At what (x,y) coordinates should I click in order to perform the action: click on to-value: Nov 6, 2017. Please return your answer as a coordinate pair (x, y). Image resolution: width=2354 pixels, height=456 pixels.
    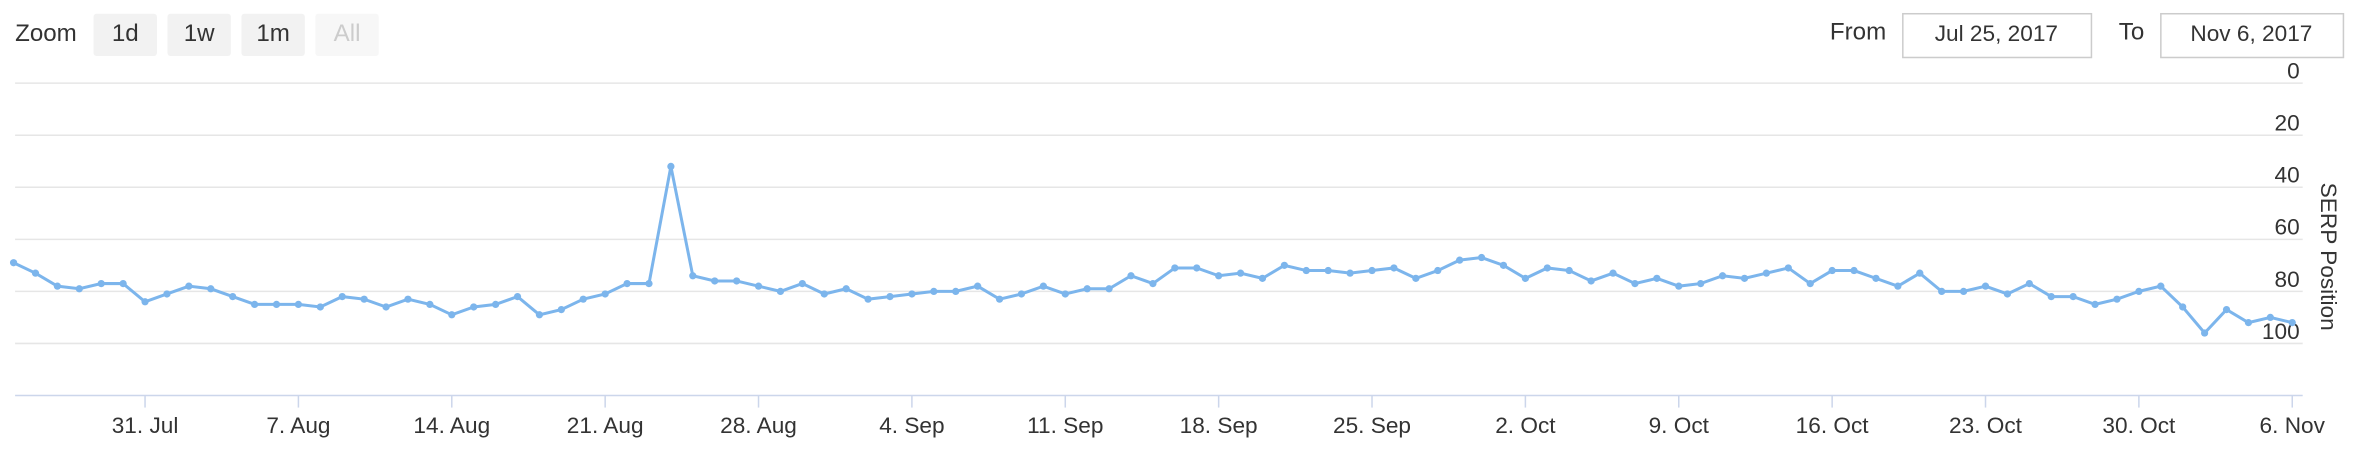
    Looking at the image, I should click on (2251, 33).